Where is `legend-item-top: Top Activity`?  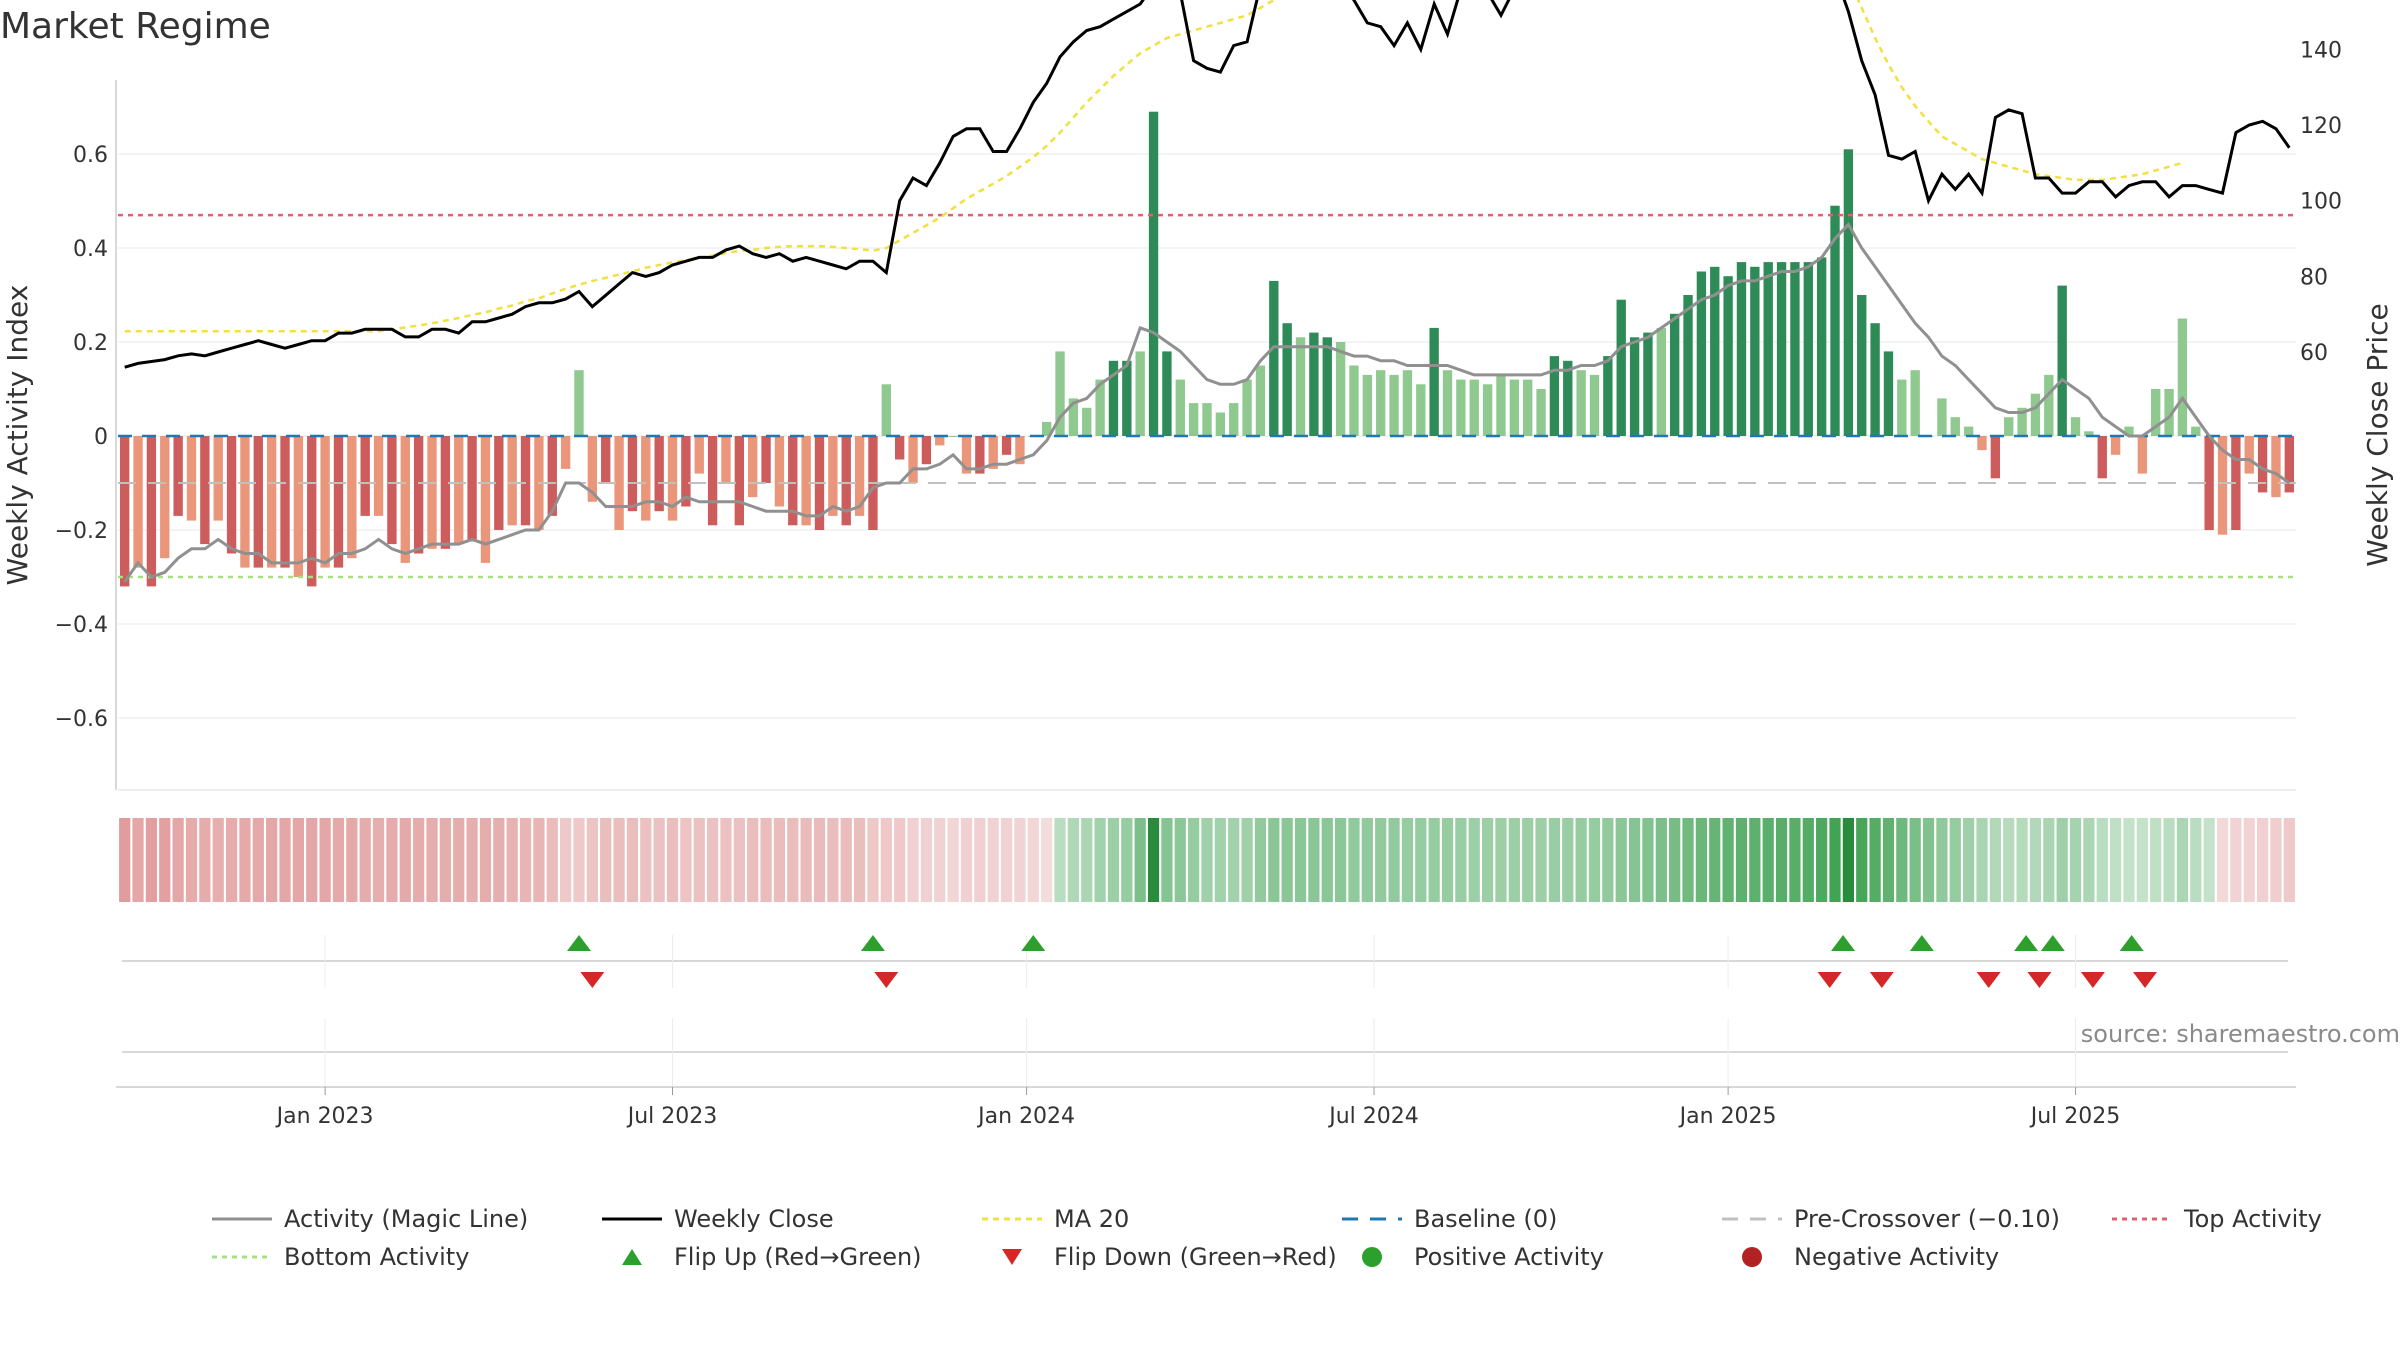 legend-item-top: Top Activity is located at coordinates (2216, 1219).